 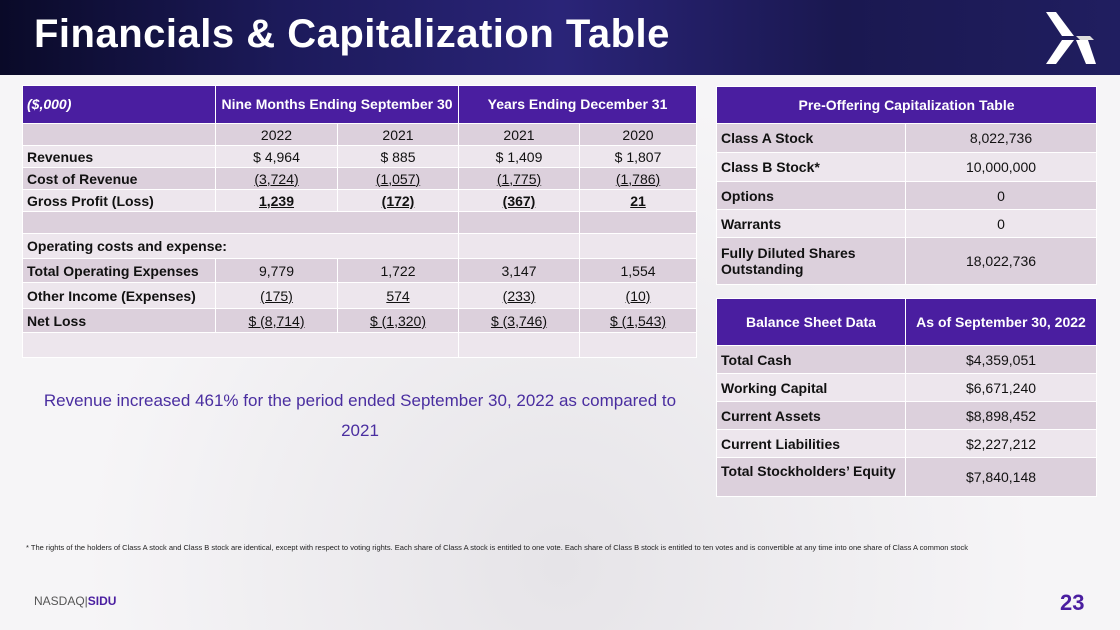 I want to click on row-label: Net Loss, so click(x=119, y=320).